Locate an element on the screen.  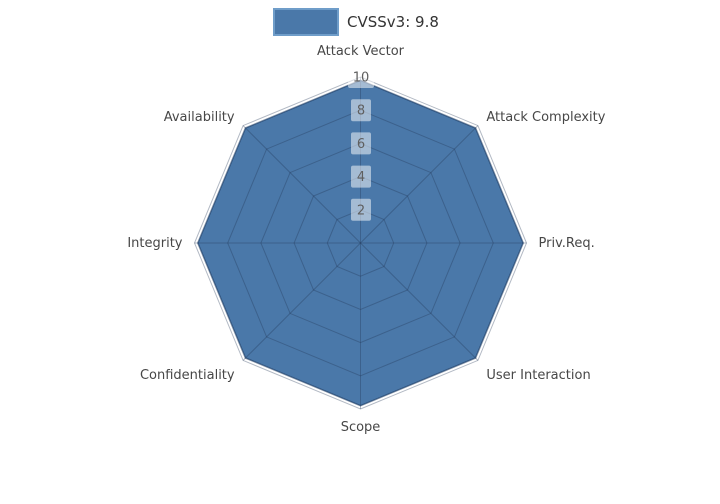
axis-label-confidentiality: Confidentiality is located at coordinates (187, 375).